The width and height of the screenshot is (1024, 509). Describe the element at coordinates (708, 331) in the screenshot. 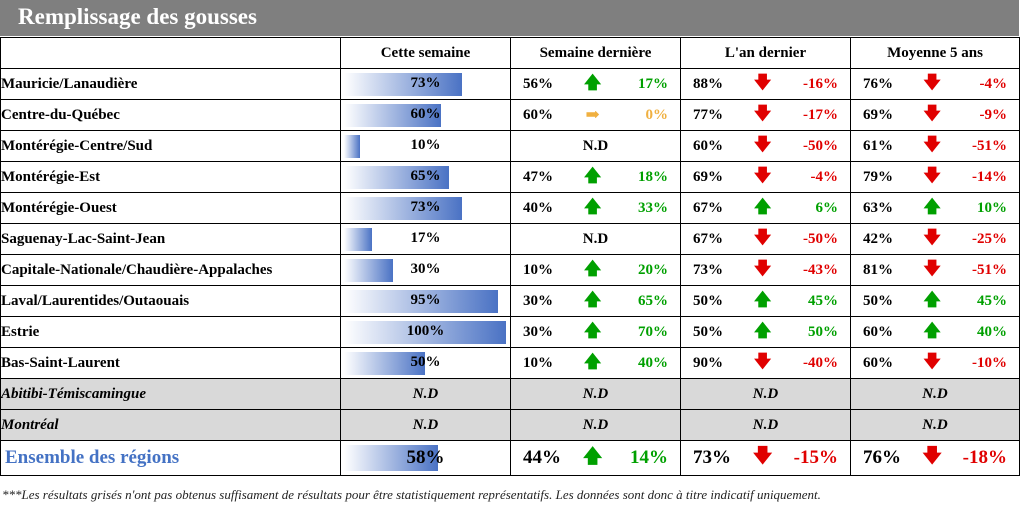

I see `last-year-value: 50%` at that location.